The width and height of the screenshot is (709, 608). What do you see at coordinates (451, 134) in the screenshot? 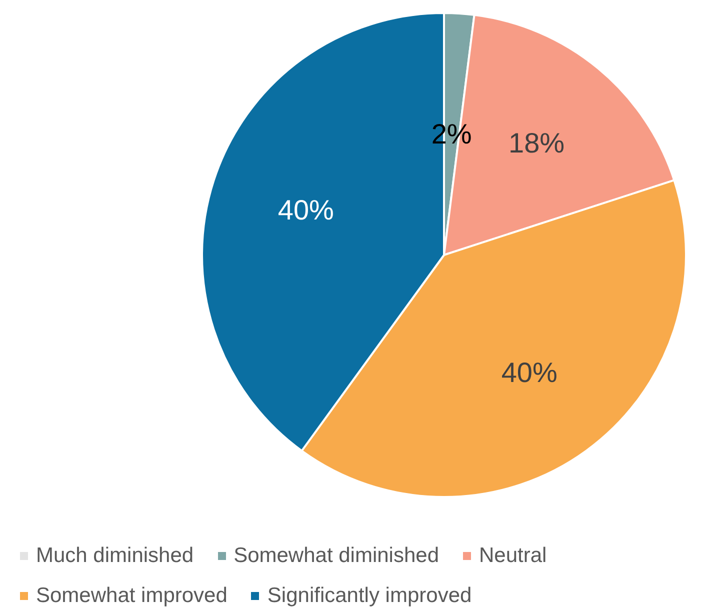
I see `data-label: 2%` at bounding box center [451, 134].